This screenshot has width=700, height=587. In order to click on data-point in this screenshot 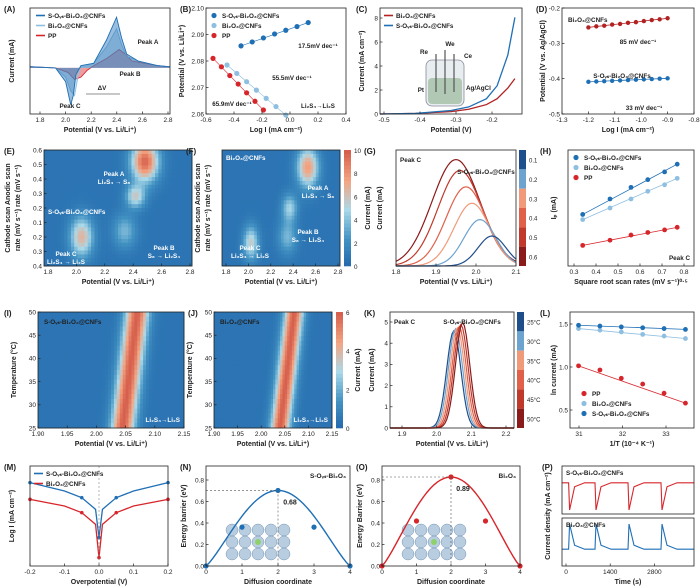, I will do `click(213, 58)`.